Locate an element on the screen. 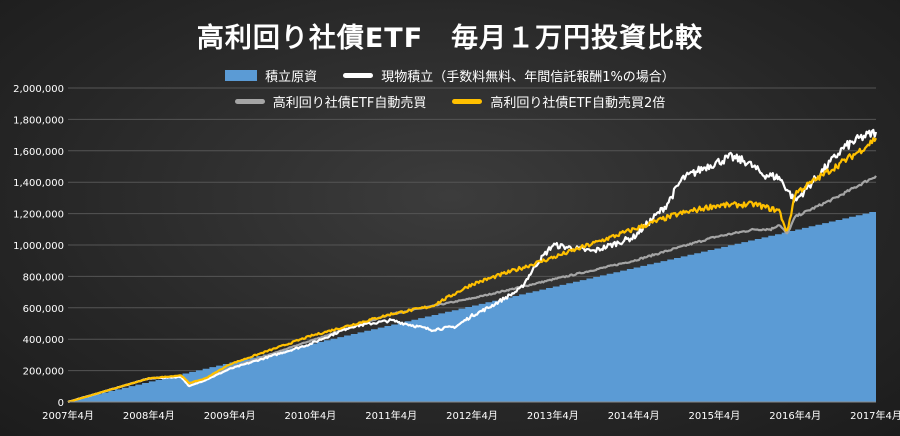  legend-label-spot: 現物積立（手数料無料、年間信託報酬1%の場合） is located at coordinates (528, 77).